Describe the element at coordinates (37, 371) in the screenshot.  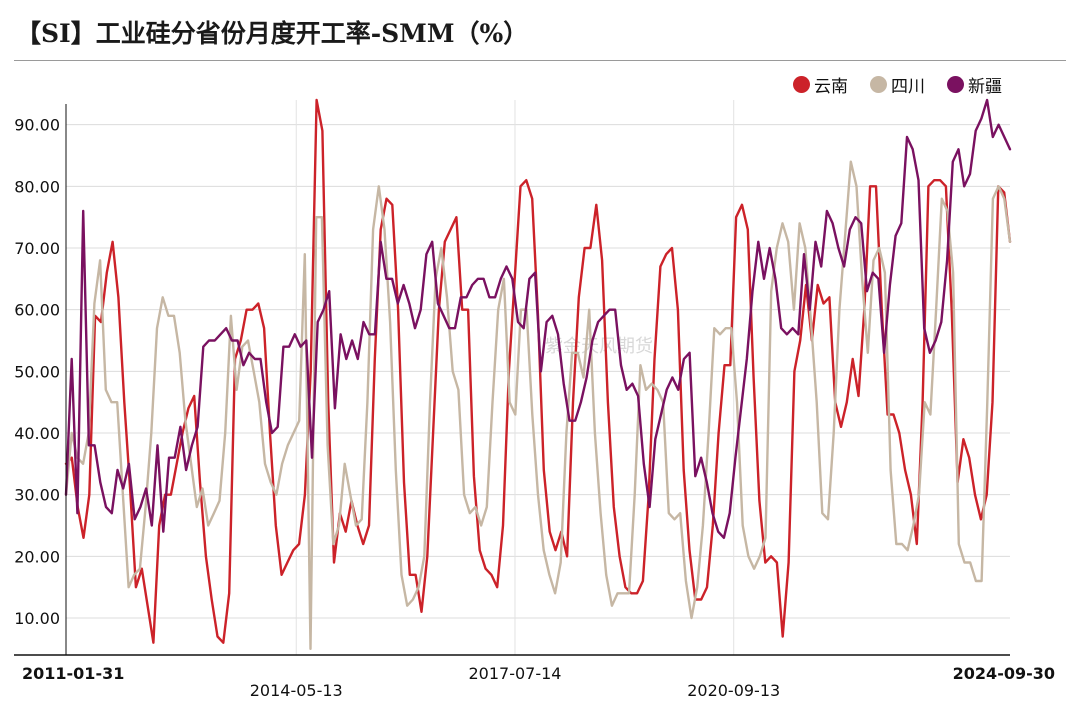
I see `y-tick-label: 50.00` at that location.